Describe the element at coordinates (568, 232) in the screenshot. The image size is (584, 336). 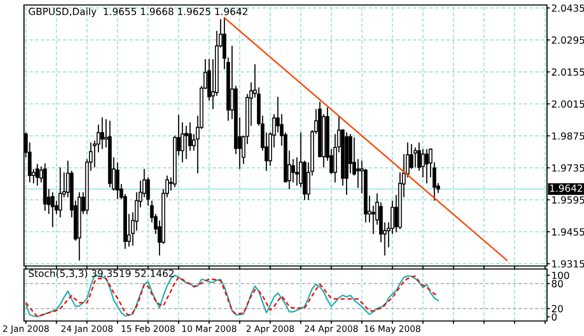
I see `y-tick-label: 1.9455` at that location.